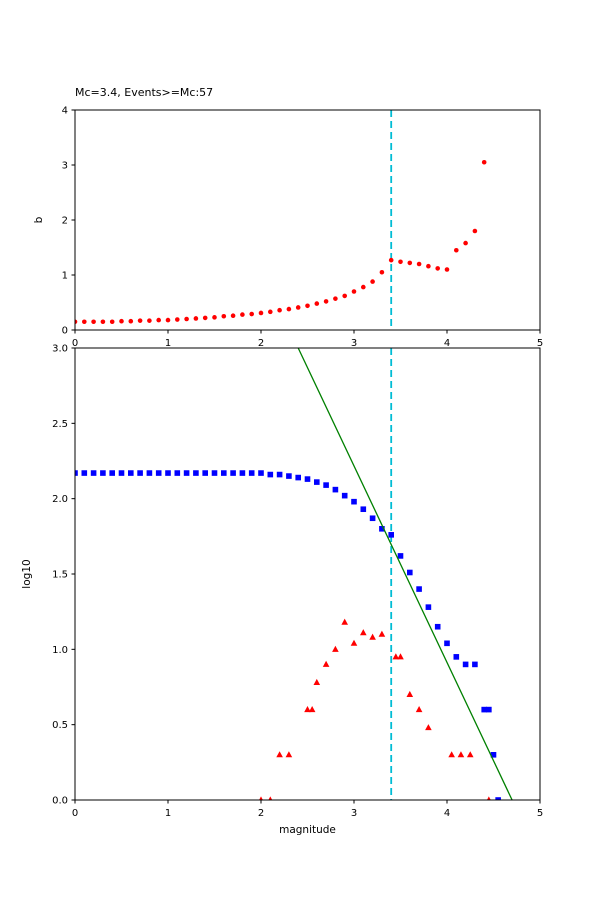 Image resolution: width=600 pixels, height=900 pixels. Describe the element at coordinates (60, 725) in the screenshot. I see `y-tick-label: 0.5` at that location.